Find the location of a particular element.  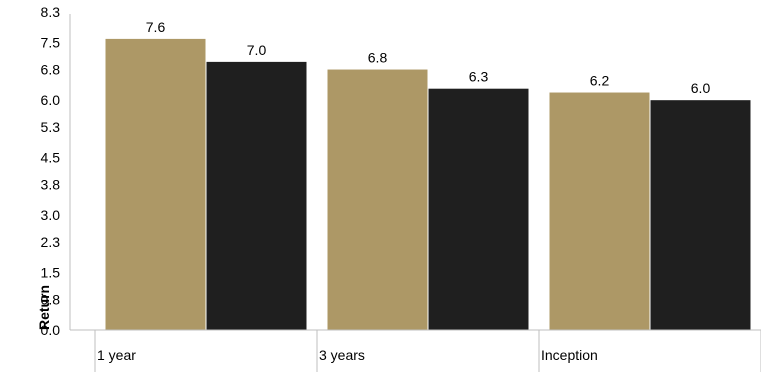

y-tick-label: 5.3 is located at coordinates (51, 127).